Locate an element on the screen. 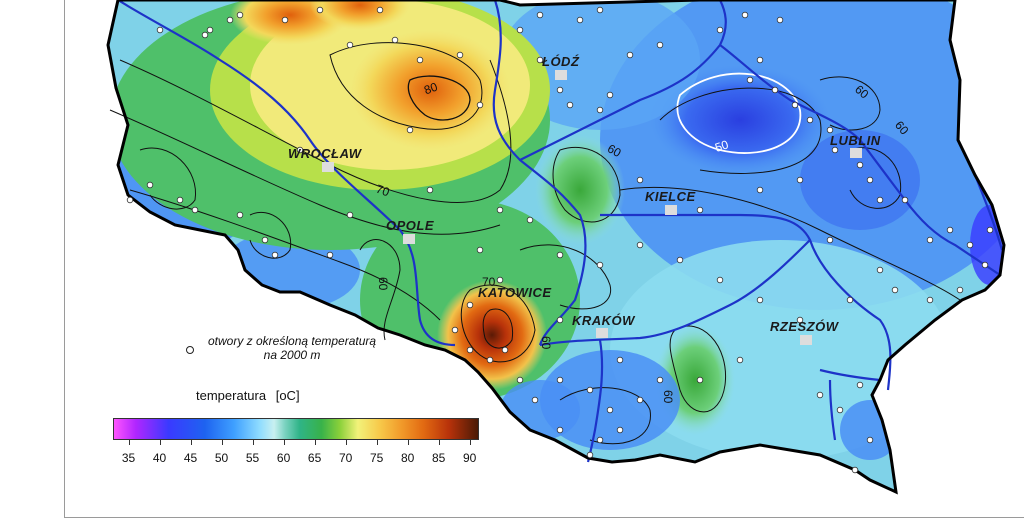 The height and width of the screenshot is (525, 1024). temperature-colorbar is located at coordinates (296, 429).